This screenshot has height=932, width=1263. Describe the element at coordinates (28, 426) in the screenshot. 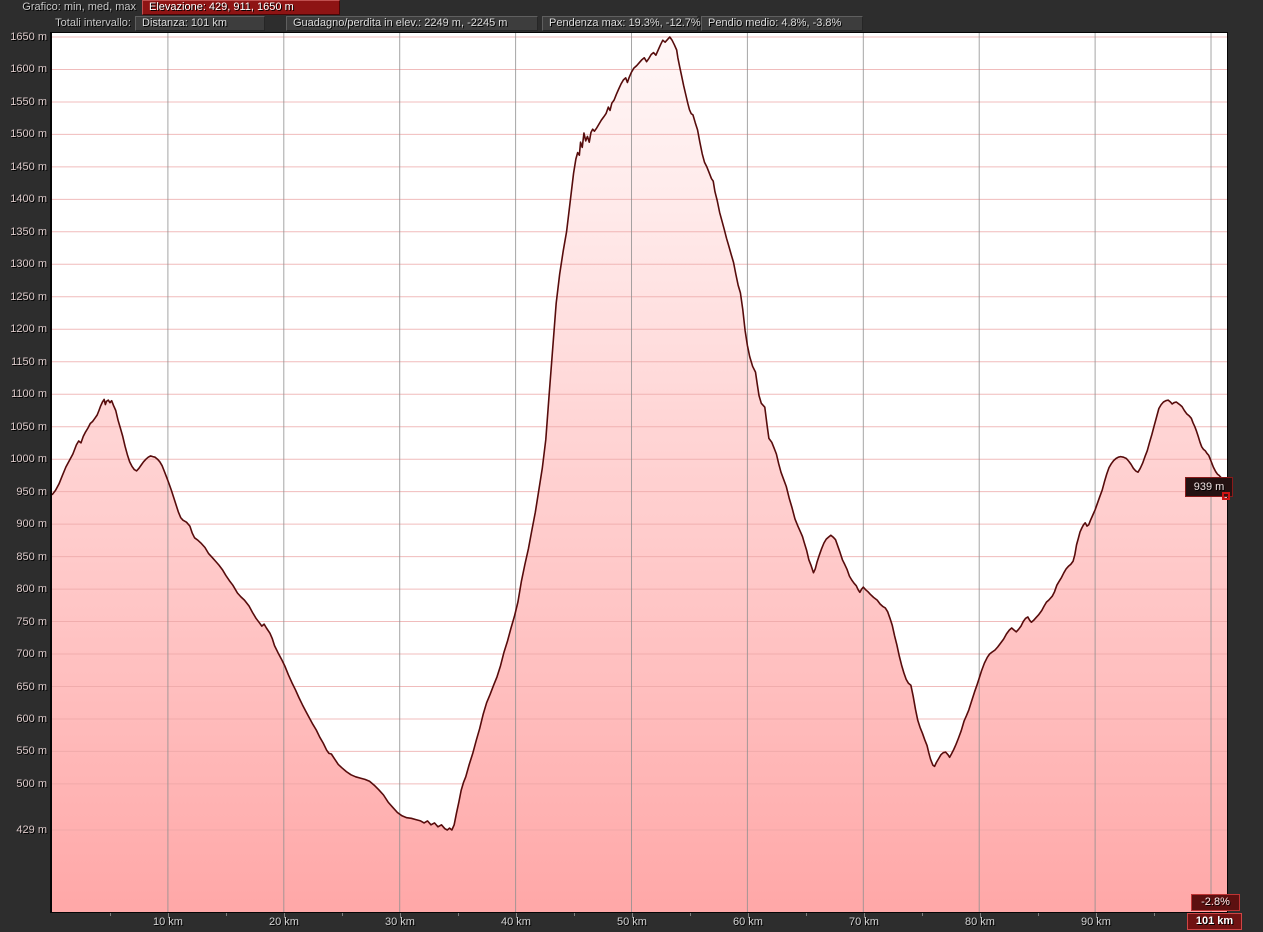

I see `y-tick-label: 1050 m` at that location.